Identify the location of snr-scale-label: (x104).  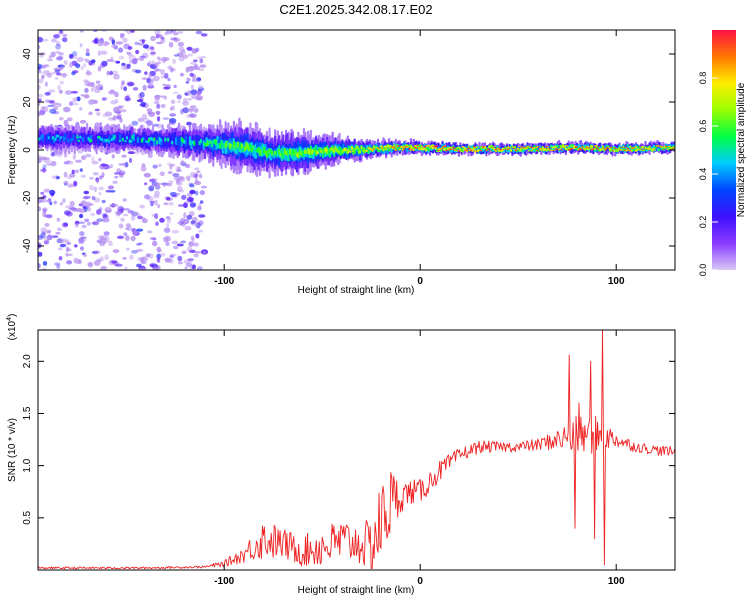
(12, 327).